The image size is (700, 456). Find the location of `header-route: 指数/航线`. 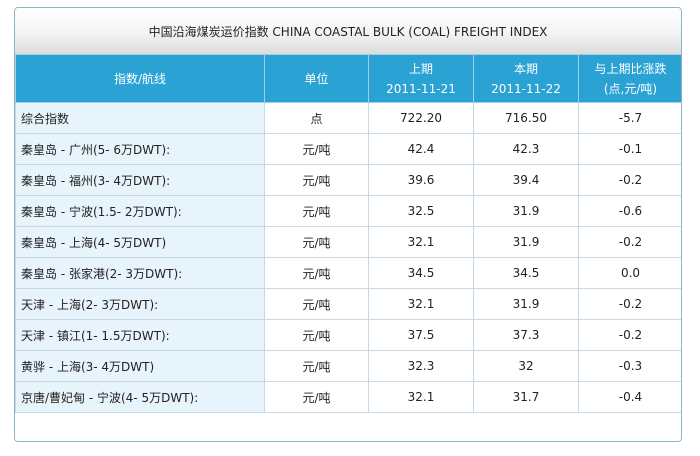

header-route: 指数/航线 is located at coordinates (140, 78).